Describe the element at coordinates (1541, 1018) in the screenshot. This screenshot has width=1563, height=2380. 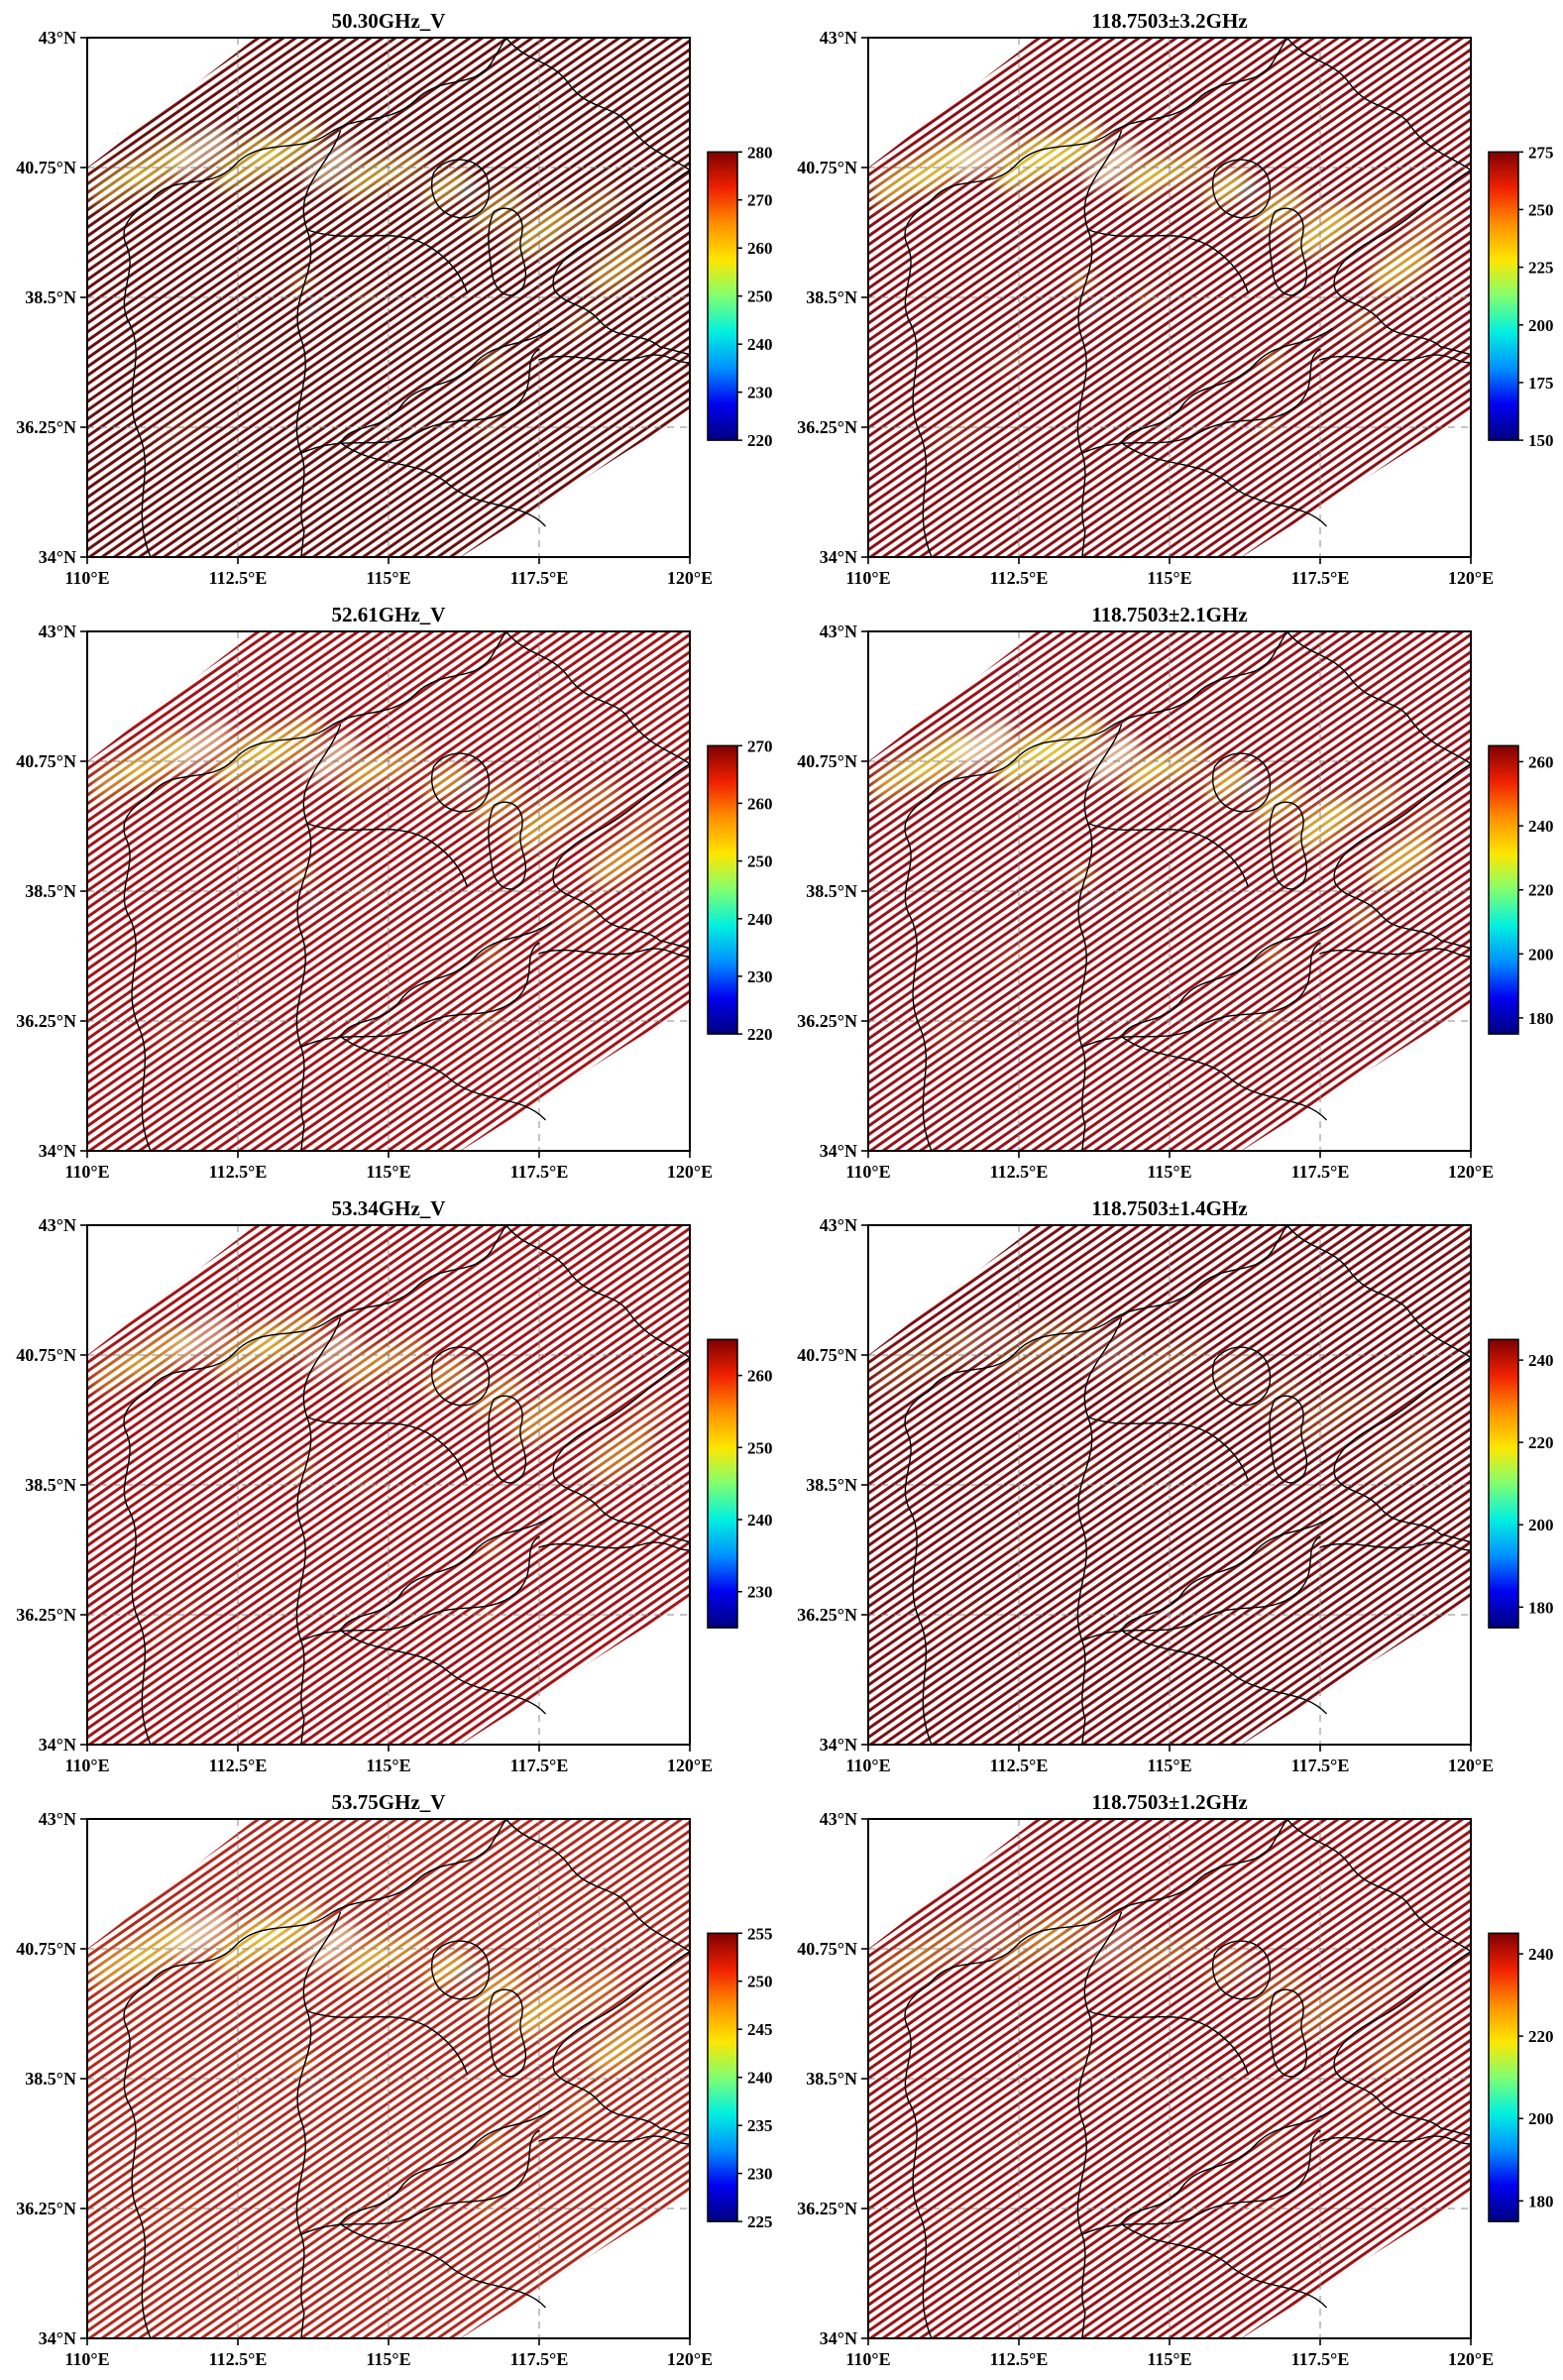
I see `colorbar-tick-label: 180` at that location.